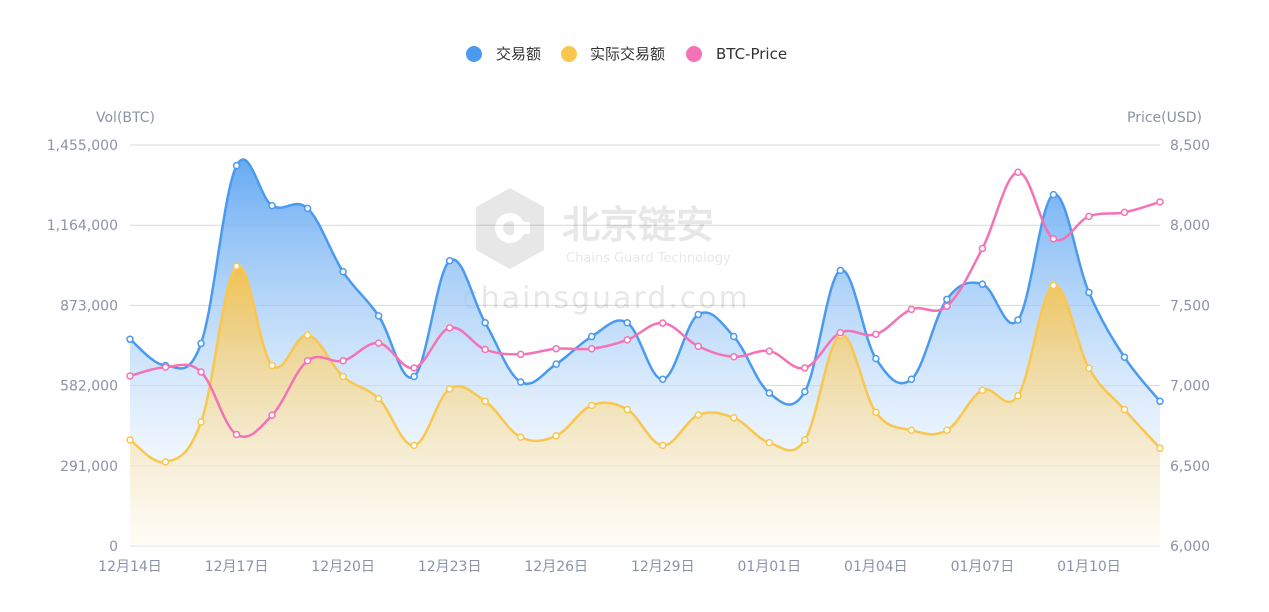 This screenshot has width=1269, height=612. I want to click on watermark-subtitle: Chains Guard Technology, so click(648, 258).